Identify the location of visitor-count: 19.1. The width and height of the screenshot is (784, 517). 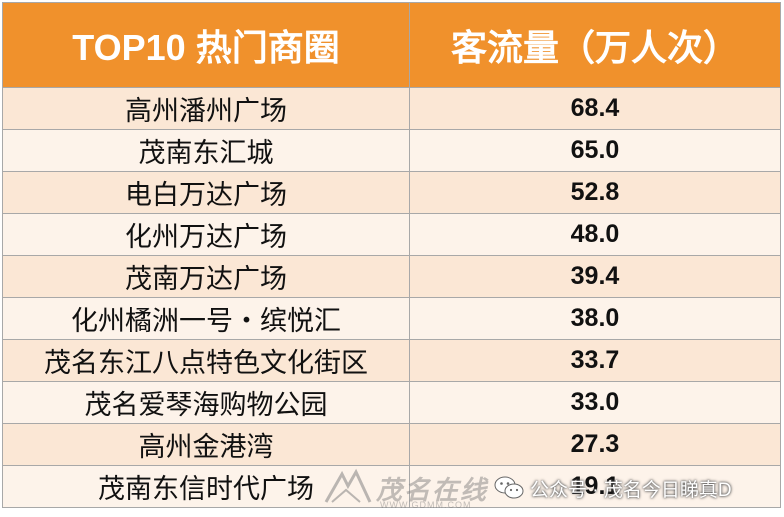
(595, 486).